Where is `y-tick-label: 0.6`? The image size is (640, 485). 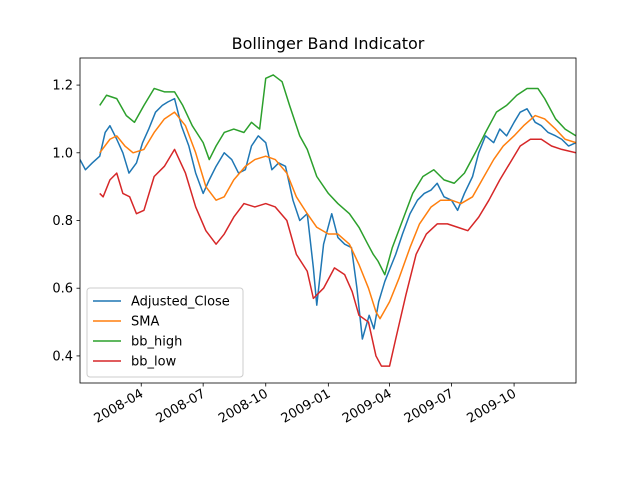
y-tick-label: 0.6 is located at coordinates (62, 289).